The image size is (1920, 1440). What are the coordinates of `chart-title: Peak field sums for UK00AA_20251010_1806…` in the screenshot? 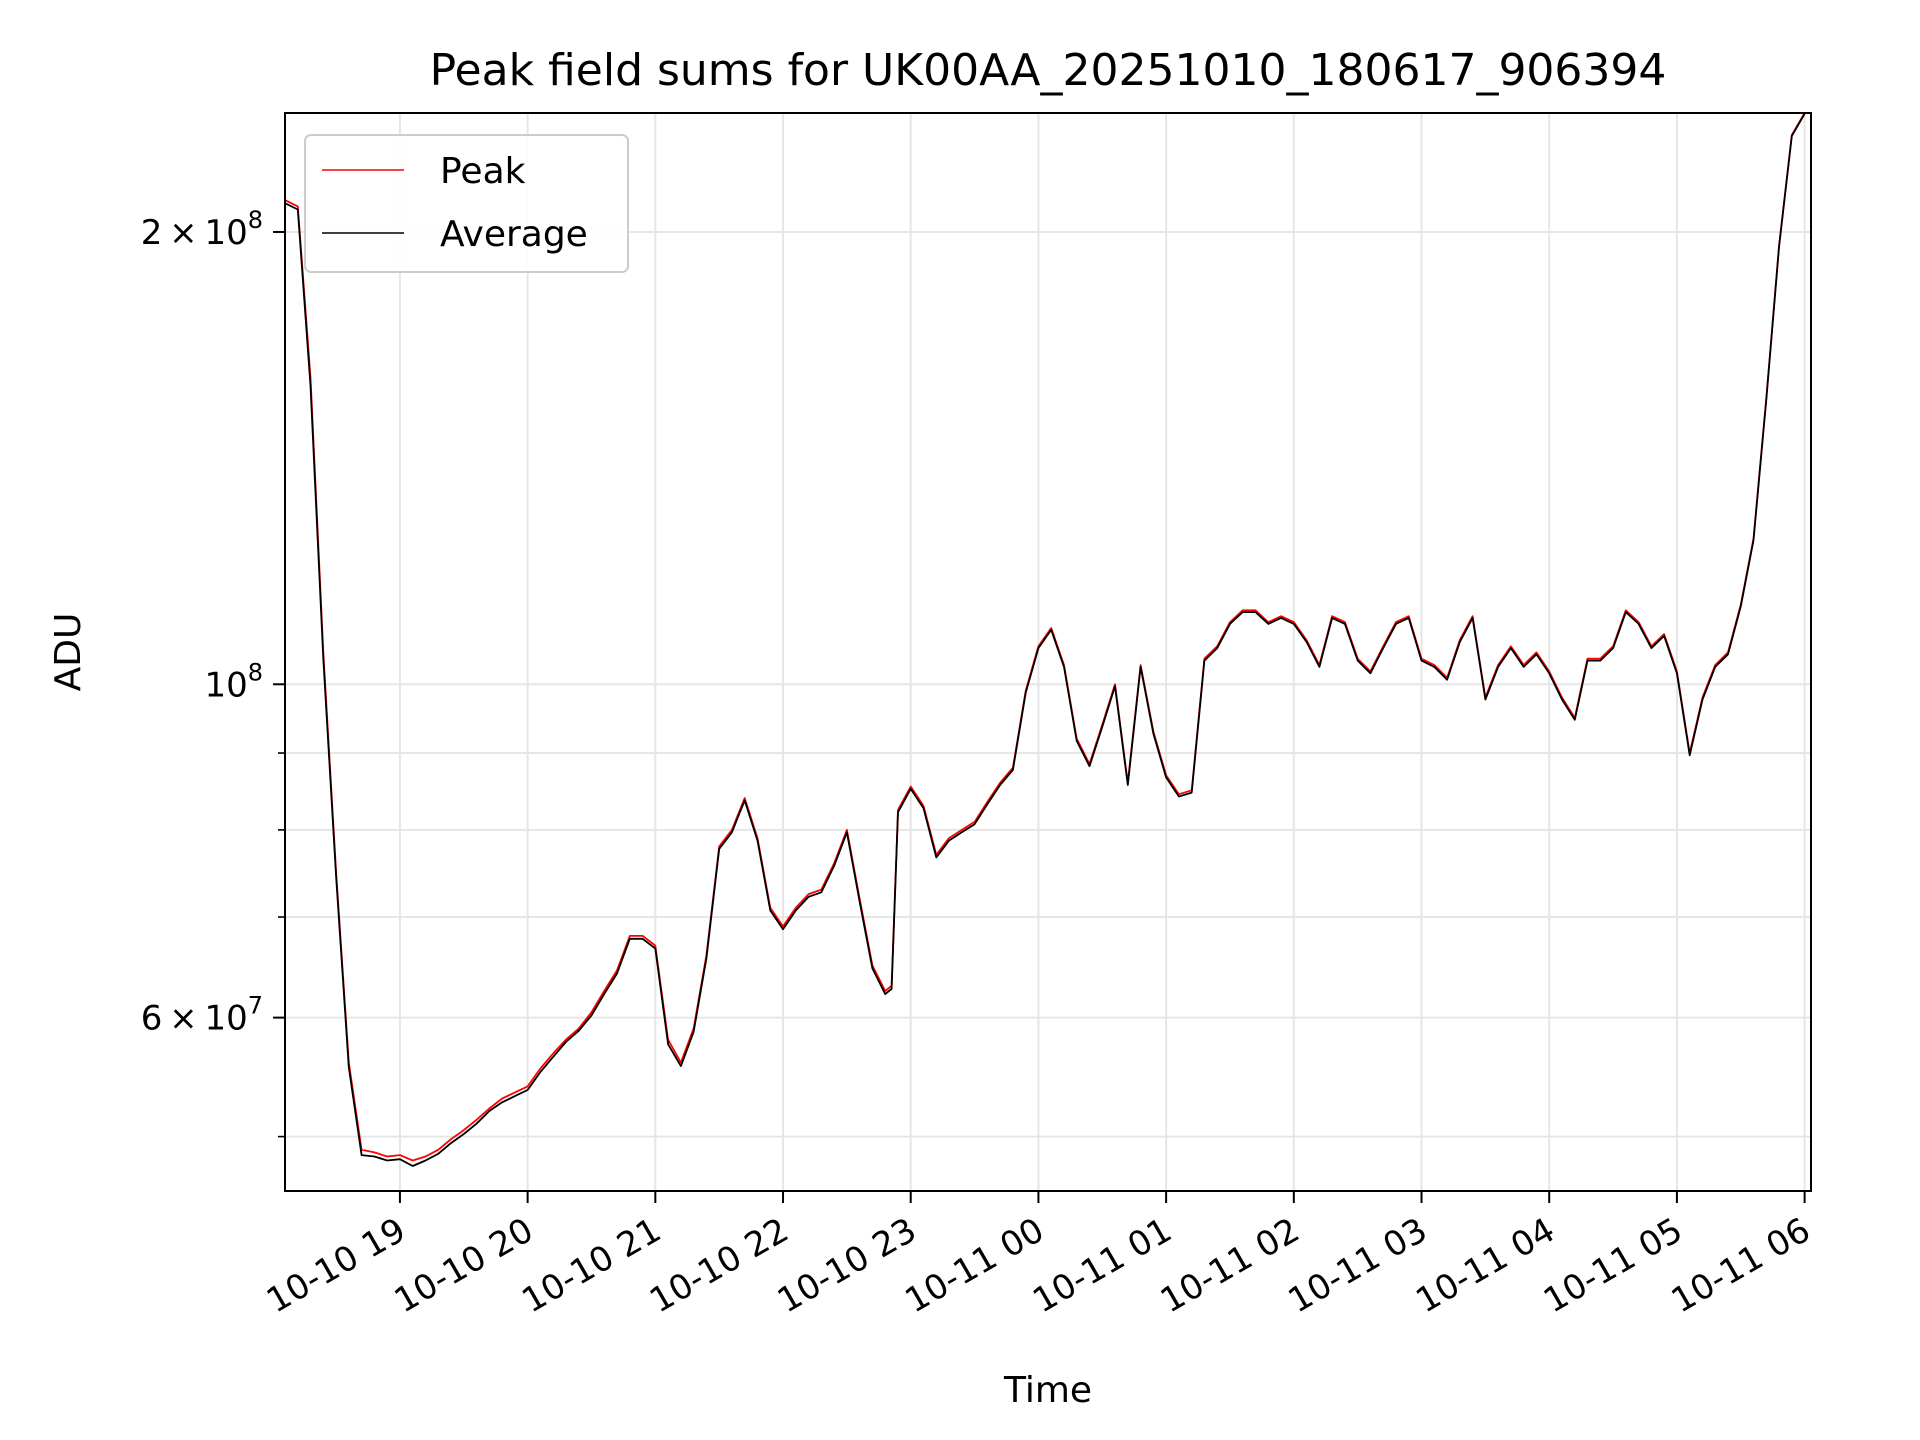 It's located at (1048, 70).